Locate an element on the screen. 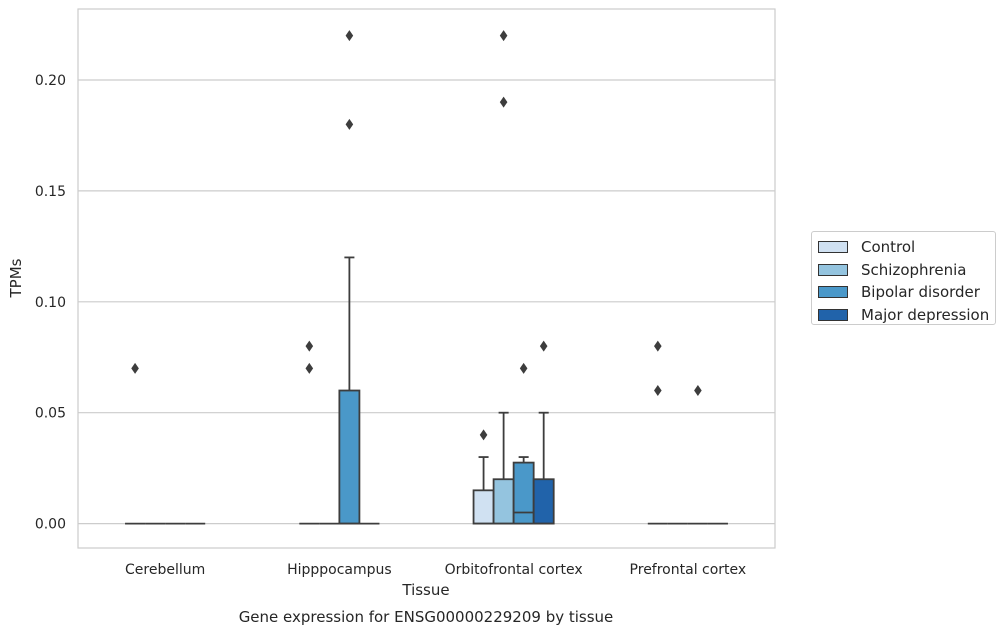 The width and height of the screenshot is (1007, 634). y-tick-label: 0.20 is located at coordinates (50, 81).